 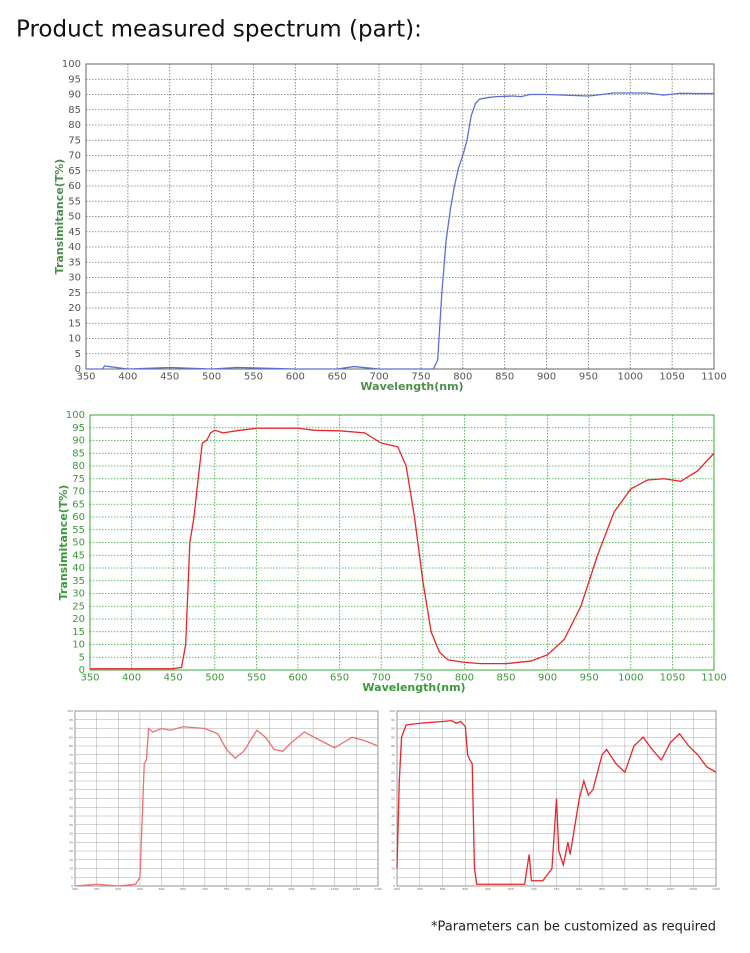 I want to click on y-tick-label: 25, so click(x=74, y=293).